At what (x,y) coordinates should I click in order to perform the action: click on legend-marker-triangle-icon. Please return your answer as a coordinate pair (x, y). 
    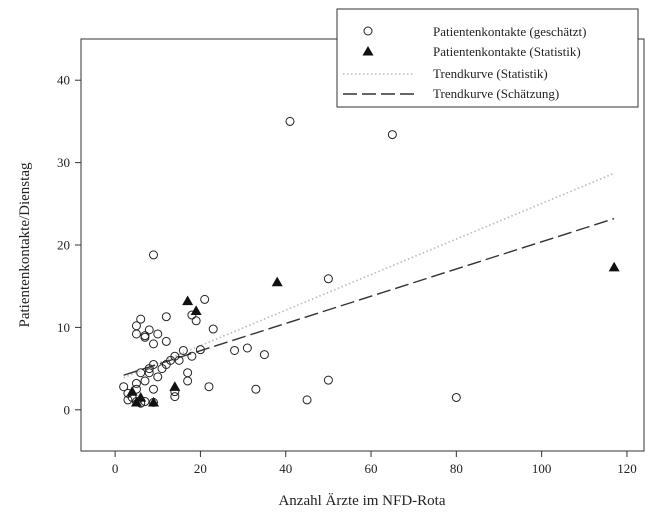
    Looking at the image, I should click on (368, 51).